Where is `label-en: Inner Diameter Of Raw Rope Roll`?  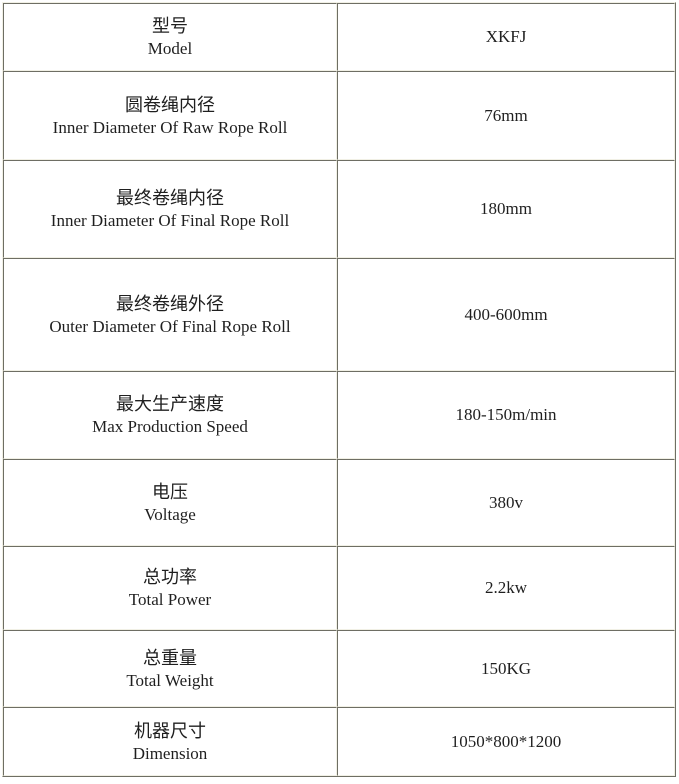 label-en: Inner Diameter Of Raw Rope Roll is located at coordinates (170, 127).